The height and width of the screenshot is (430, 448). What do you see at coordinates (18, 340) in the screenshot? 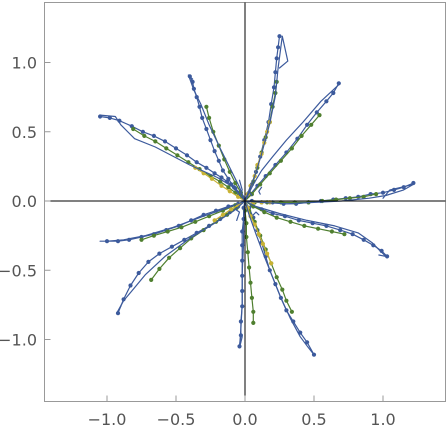
I see `y-tick-label: −1.0` at bounding box center [18, 340].